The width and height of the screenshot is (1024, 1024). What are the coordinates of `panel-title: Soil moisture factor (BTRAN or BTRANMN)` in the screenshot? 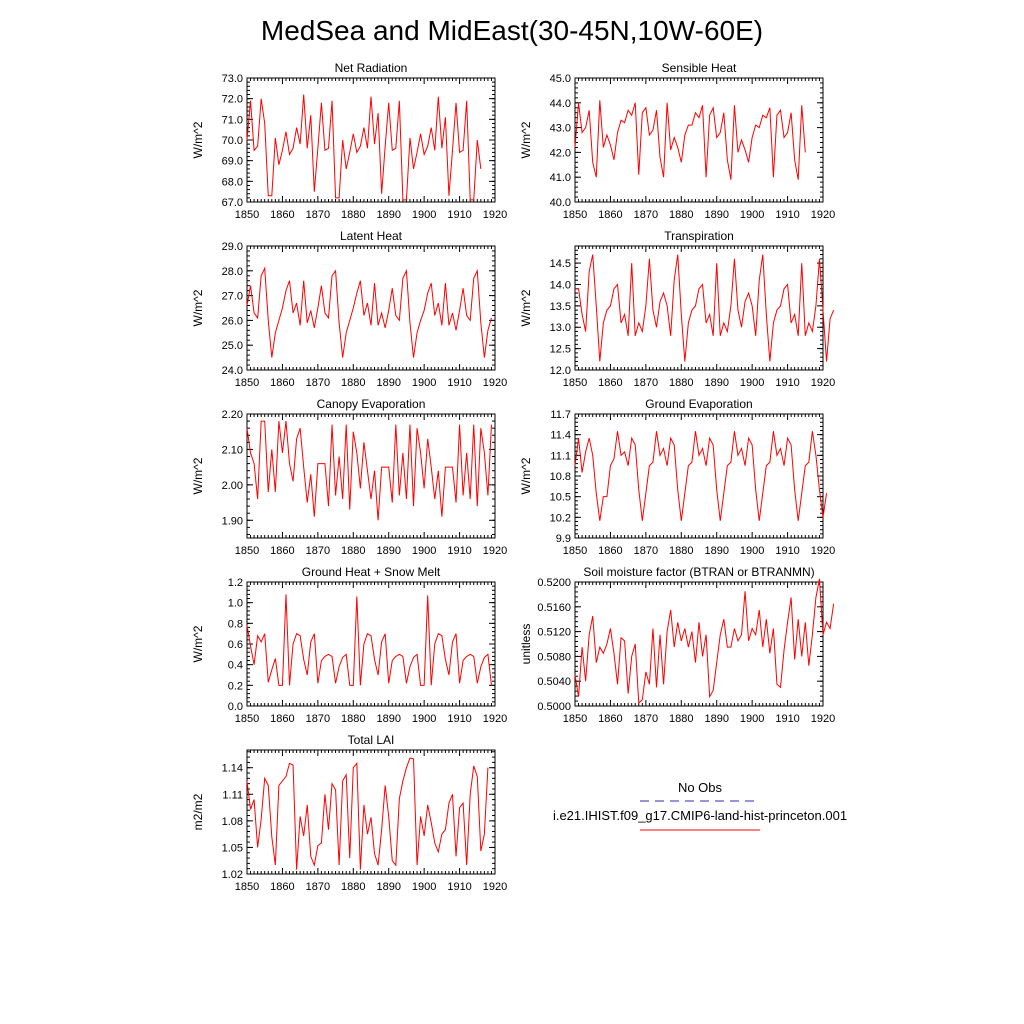 It's located at (698, 572).